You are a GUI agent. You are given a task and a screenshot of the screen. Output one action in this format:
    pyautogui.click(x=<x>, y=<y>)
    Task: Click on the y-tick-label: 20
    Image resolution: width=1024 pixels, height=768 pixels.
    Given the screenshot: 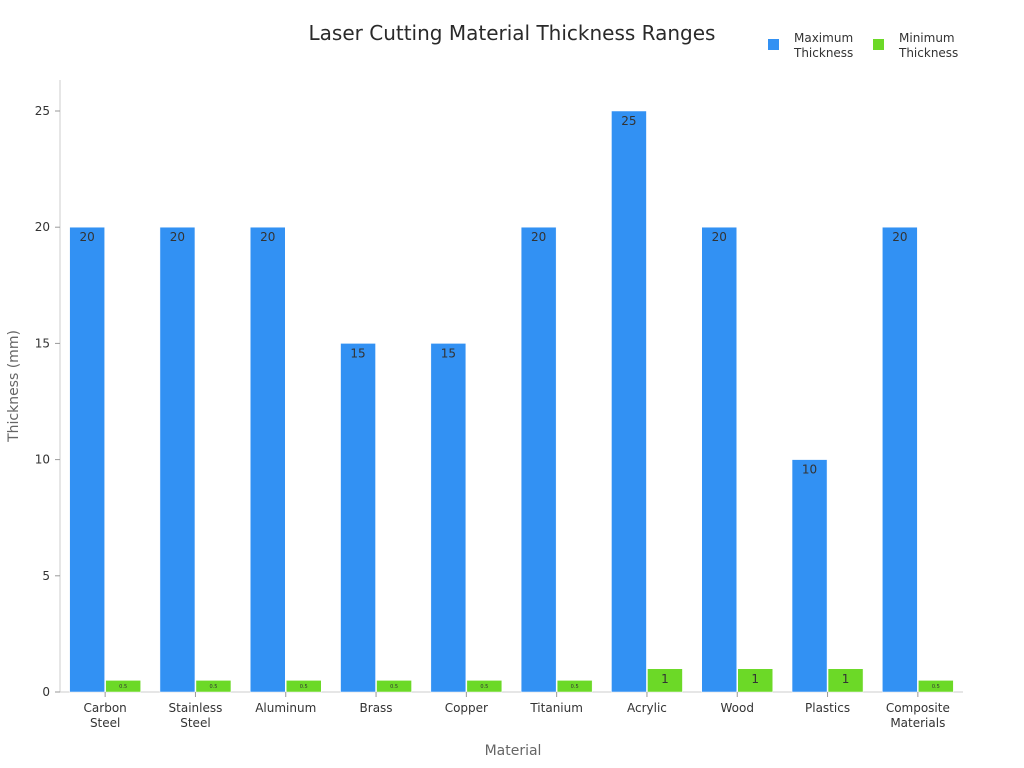 What is the action you would take?
    pyautogui.click(x=42, y=227)
    